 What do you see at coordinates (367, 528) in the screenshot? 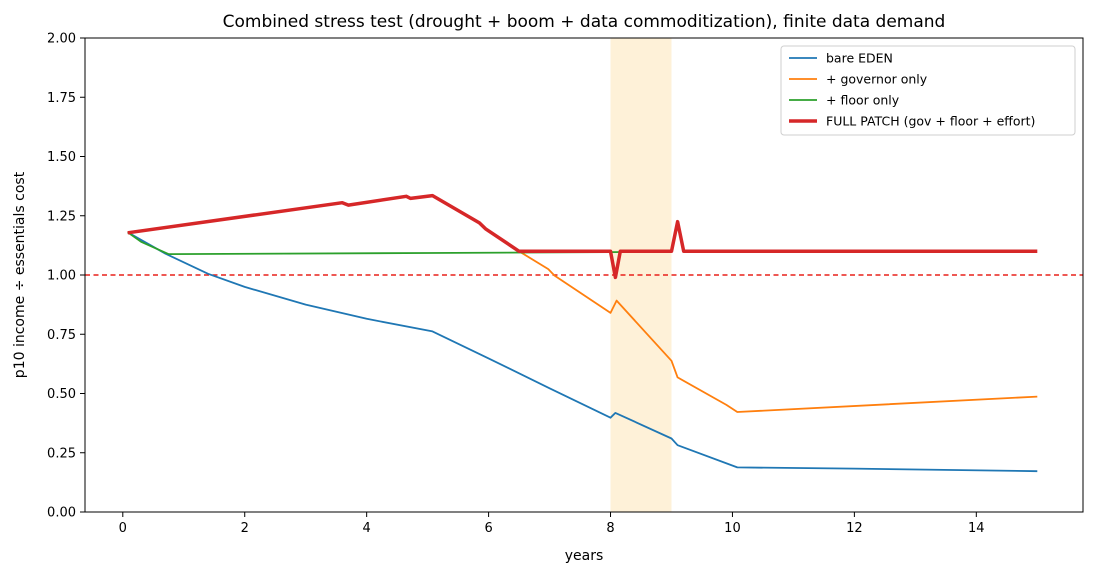
I see `x-tick-label: 4` at bounding box center [367, 528].